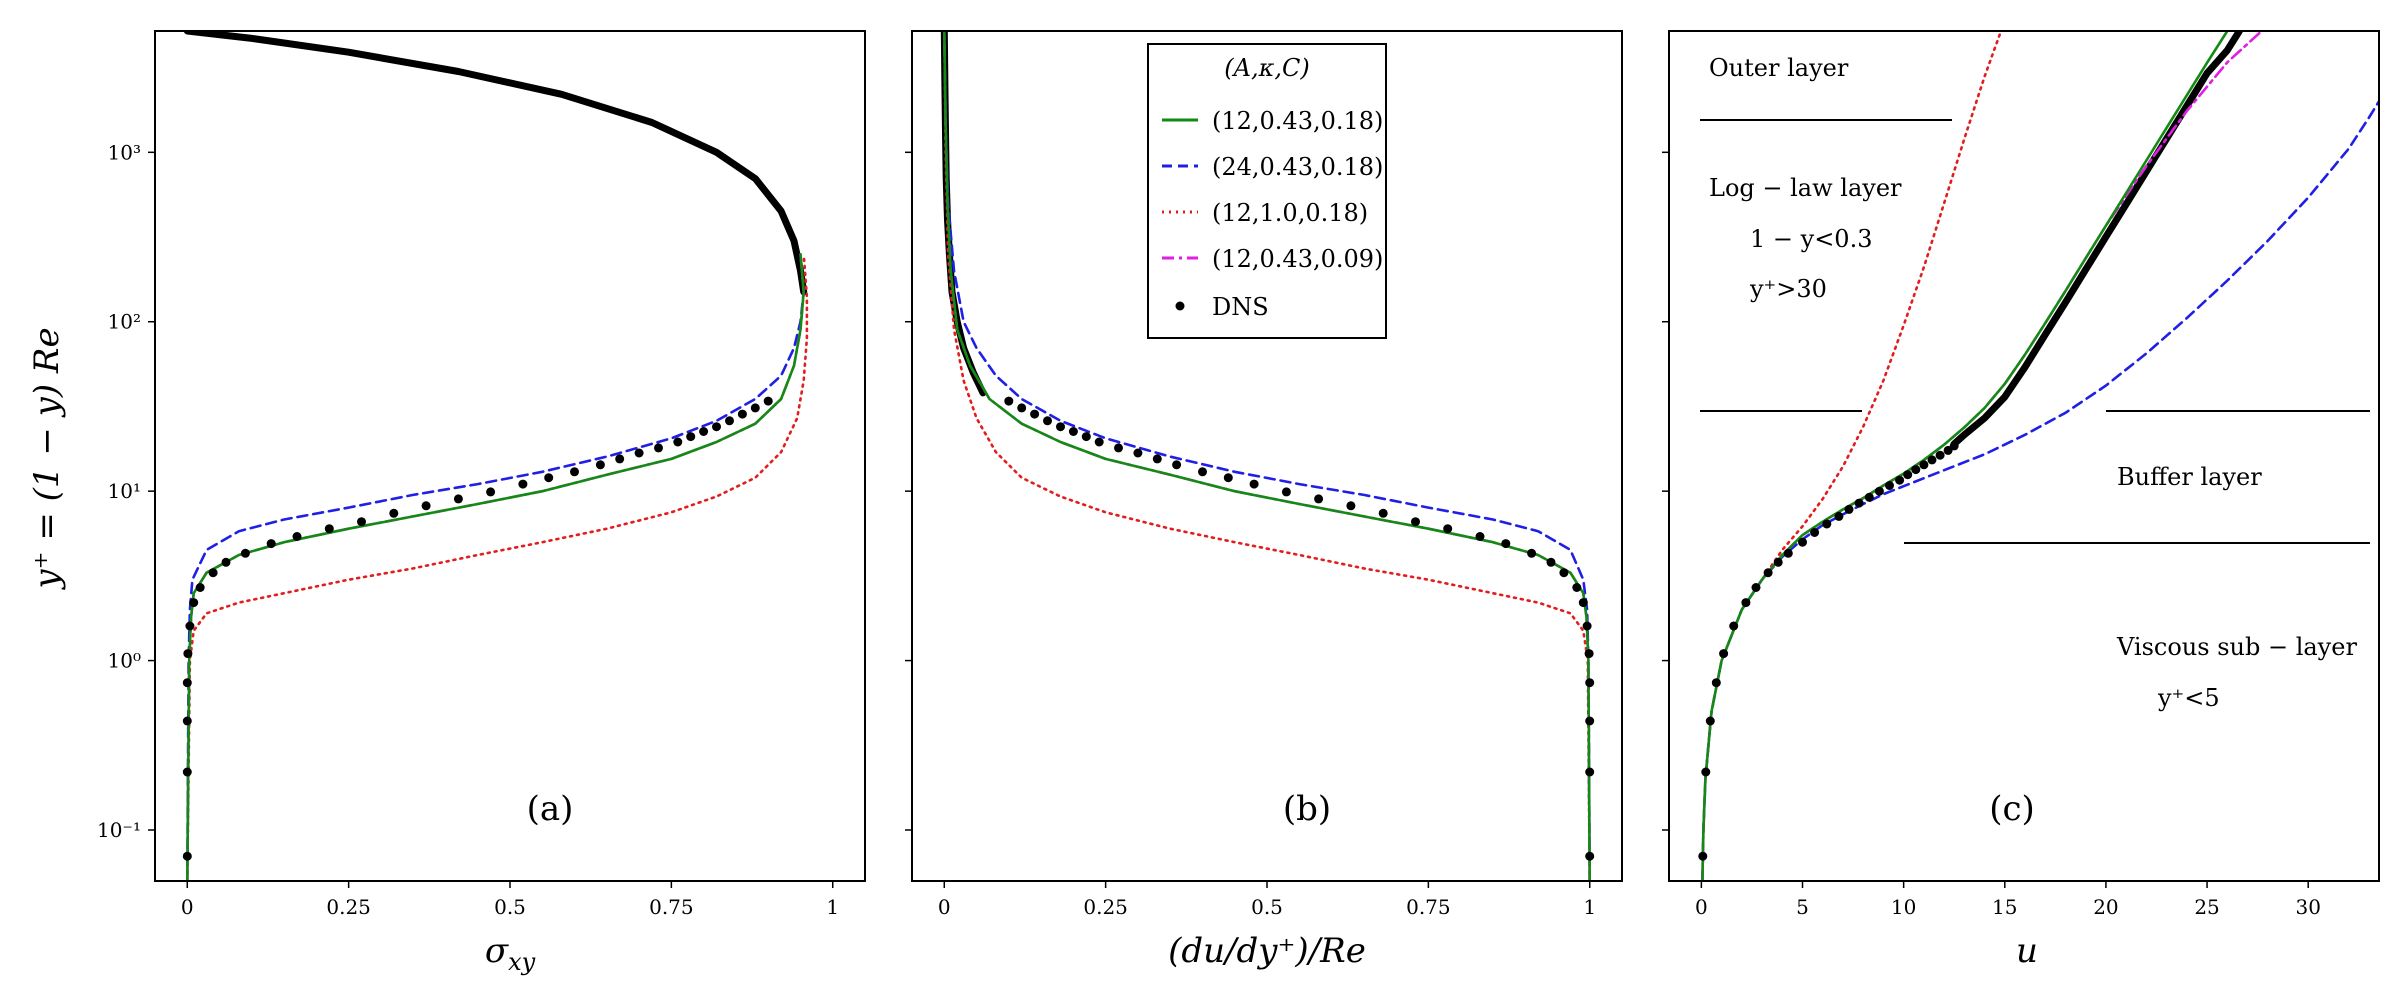 The height and width of the screenshot is (1000, 2400). What do you see at coordinates (126, 491) in the screenshot?
I see `panel-a-y-ticks: 10⁻¹ 10⁰ 10¹ 10² 10³` at bounding box center [126, 491].